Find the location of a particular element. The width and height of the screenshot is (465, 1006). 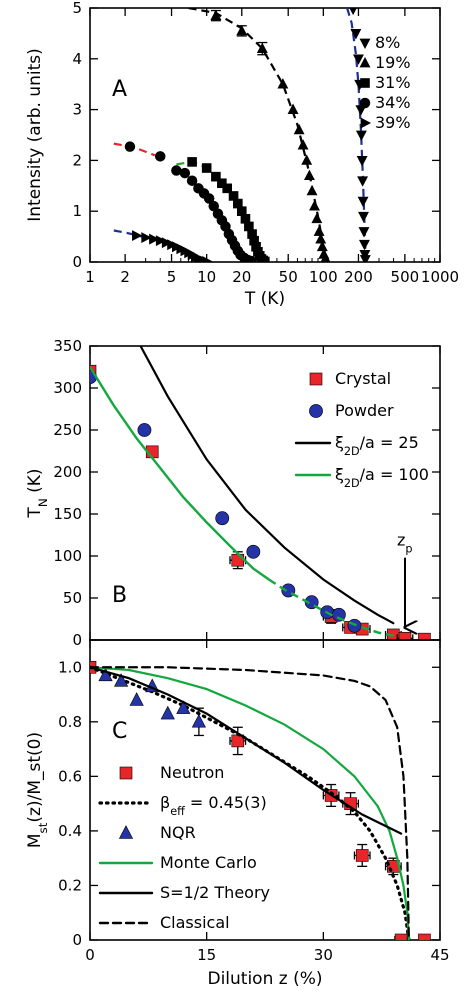

x-tick-label: 15 is located at coordinates (206, 955).